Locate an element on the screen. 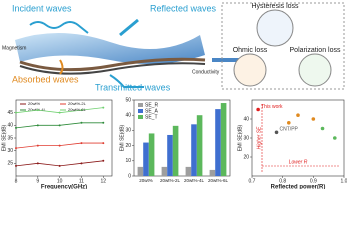 This screenshot has width=347, height=240. annotation: Lower R is located at coordinates (298, 162).